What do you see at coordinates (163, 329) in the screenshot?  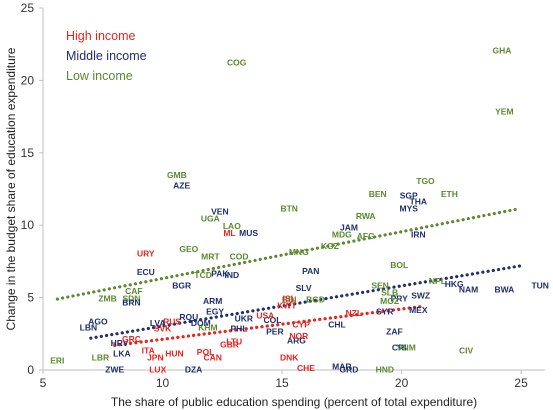 I see `point-svk: SVK` at bounding box center [163, 329].